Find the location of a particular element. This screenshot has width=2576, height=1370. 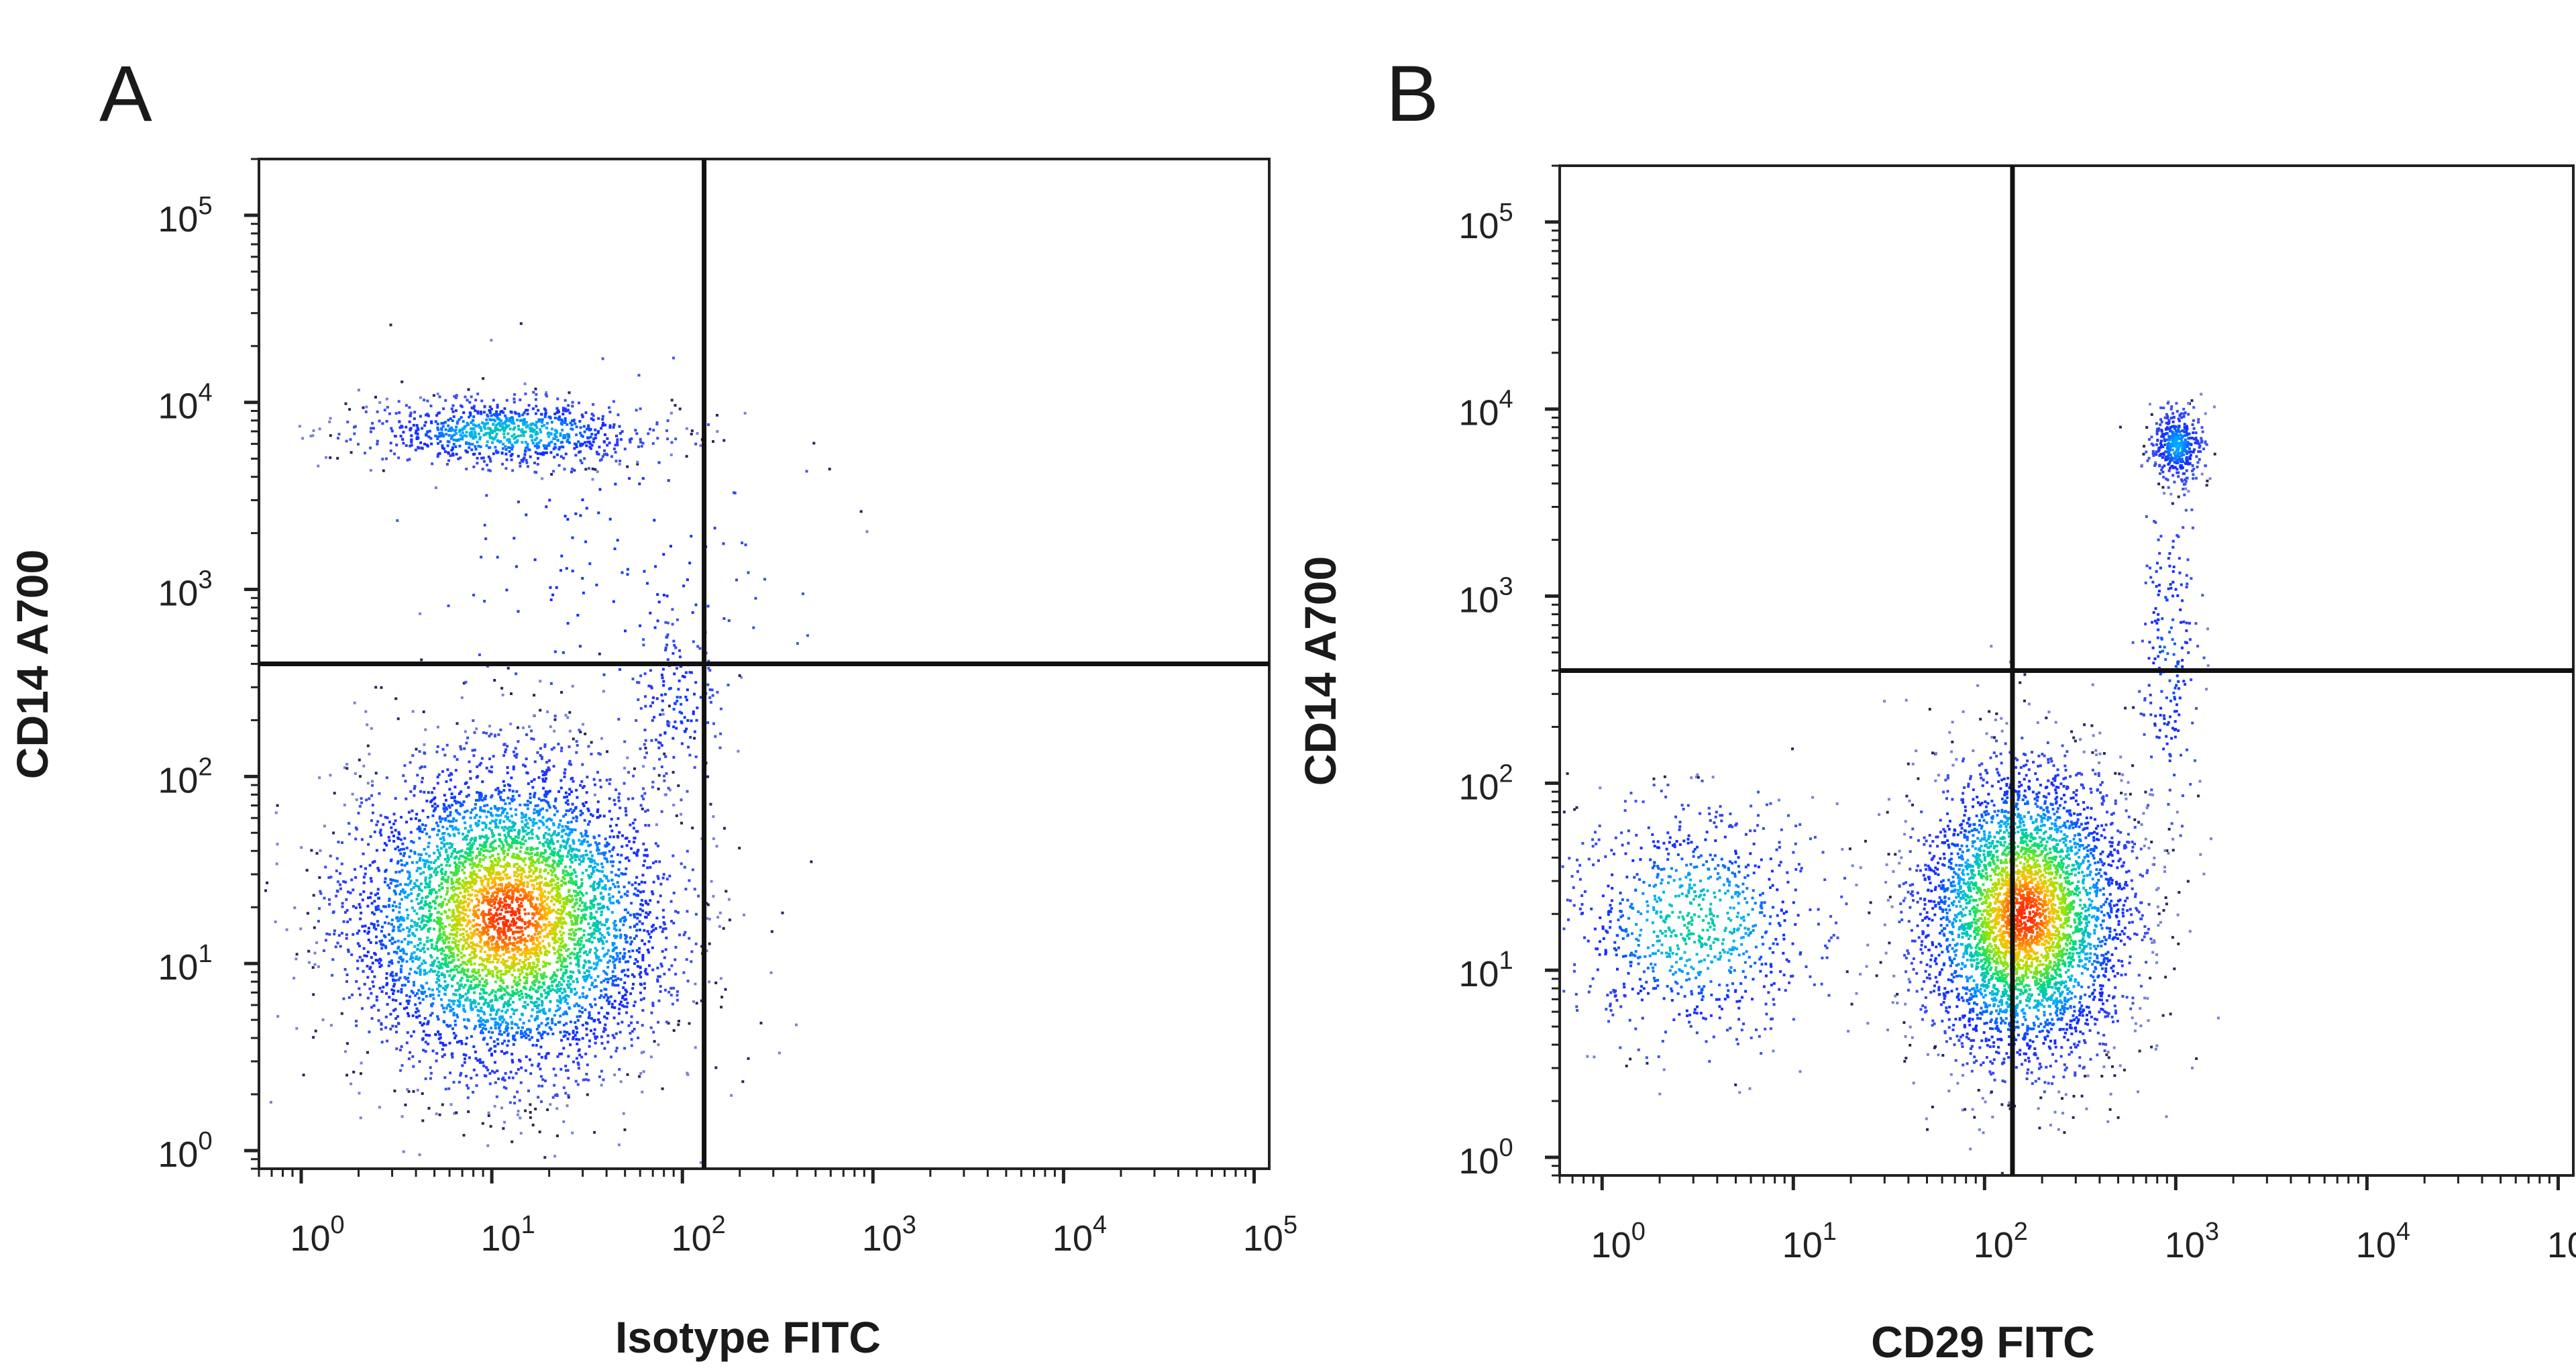

x-axis-label: Isotype FITC is located at coordinates (747, 1337).